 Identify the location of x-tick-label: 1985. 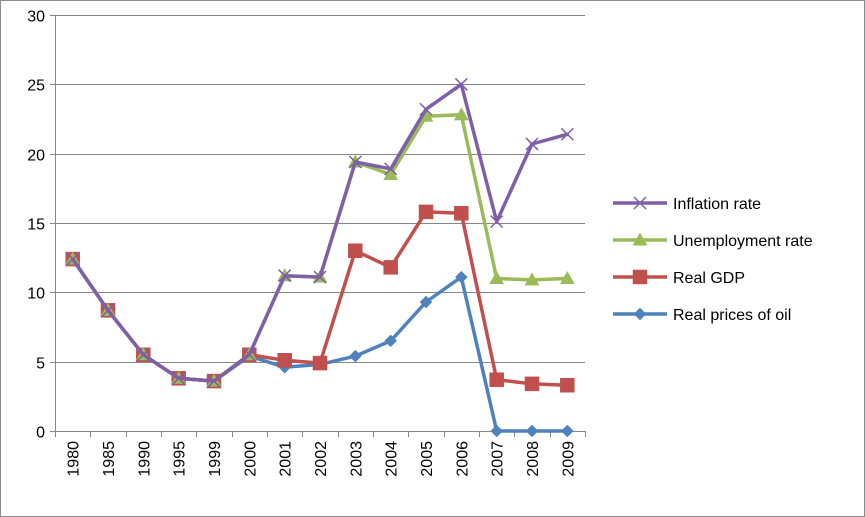
(109, 459).